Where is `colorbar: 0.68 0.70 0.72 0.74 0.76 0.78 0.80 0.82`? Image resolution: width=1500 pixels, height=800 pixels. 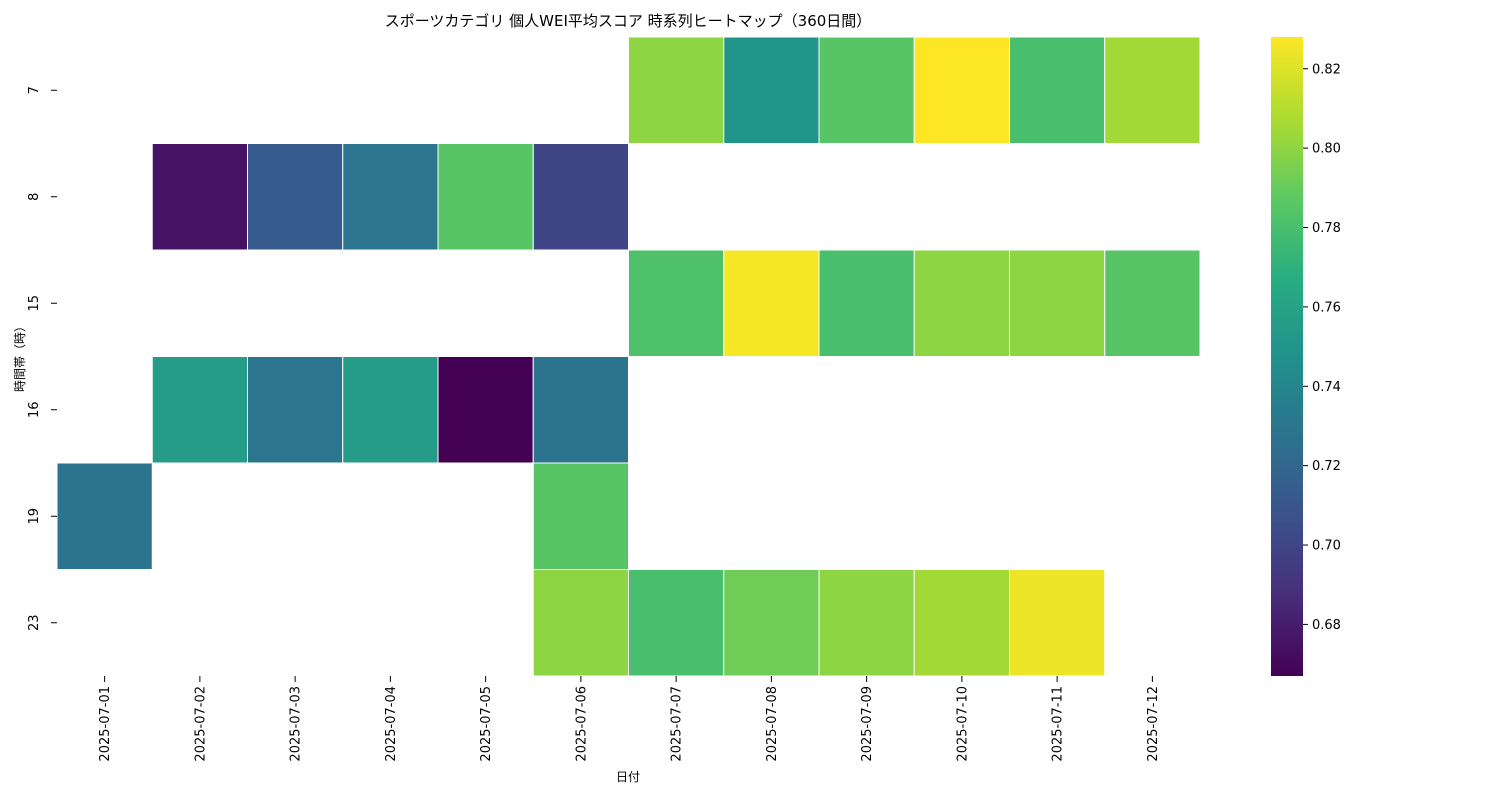 colorbar: 0.68 0.70 0.72 0.74 0.76 0.78 0.80 0.82 is located at coordinates (1306, 356).